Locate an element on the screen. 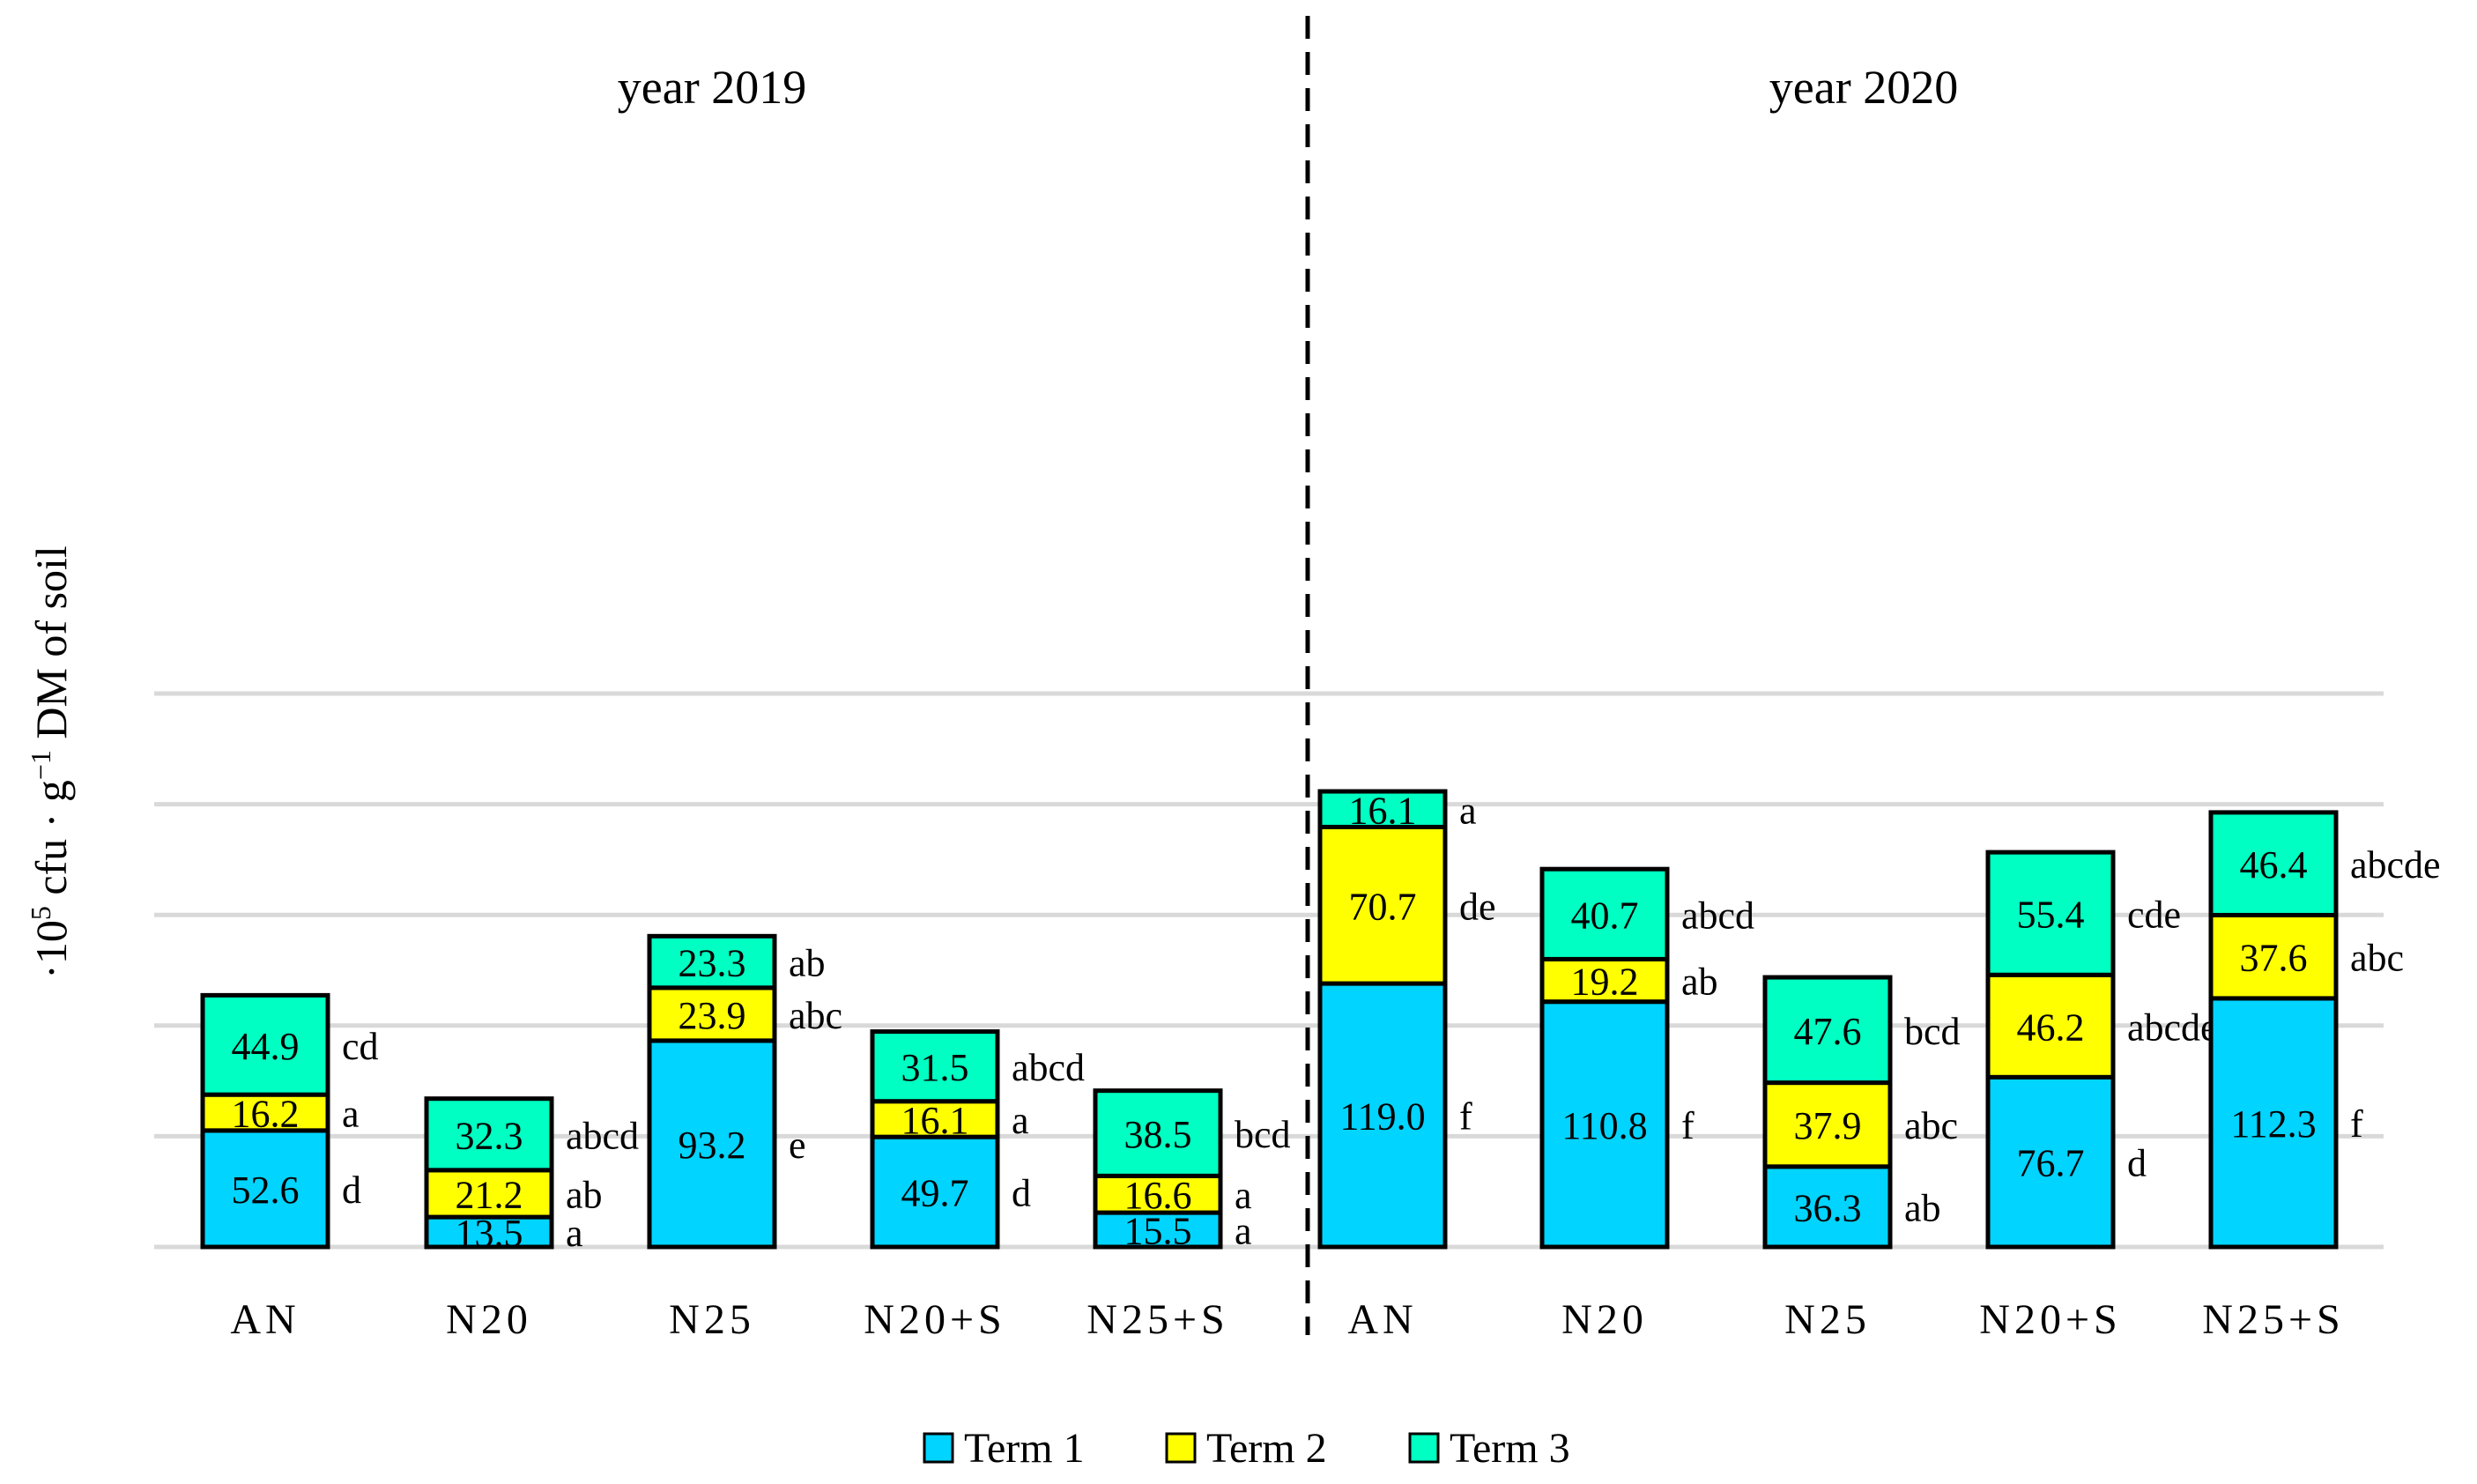 This screenshot has width=2477, height=1484. y-axis-label: ·105 cfu · g−1 DM of soil is located at coordinates (50, 762).